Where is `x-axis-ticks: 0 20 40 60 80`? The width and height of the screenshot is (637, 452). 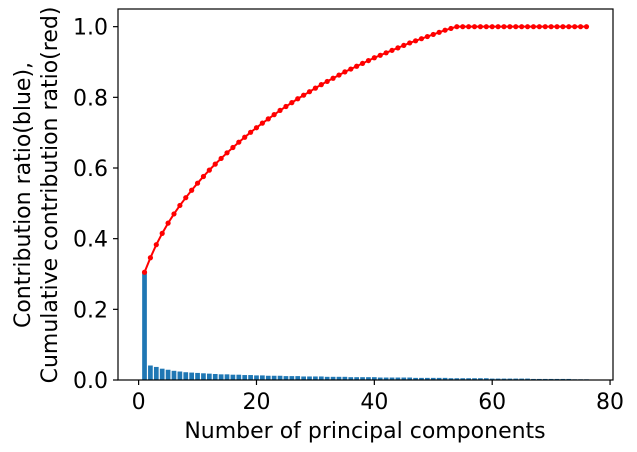 x-axis-ticks: 0 20 40 60 80 is located at coordinates (378, 397).